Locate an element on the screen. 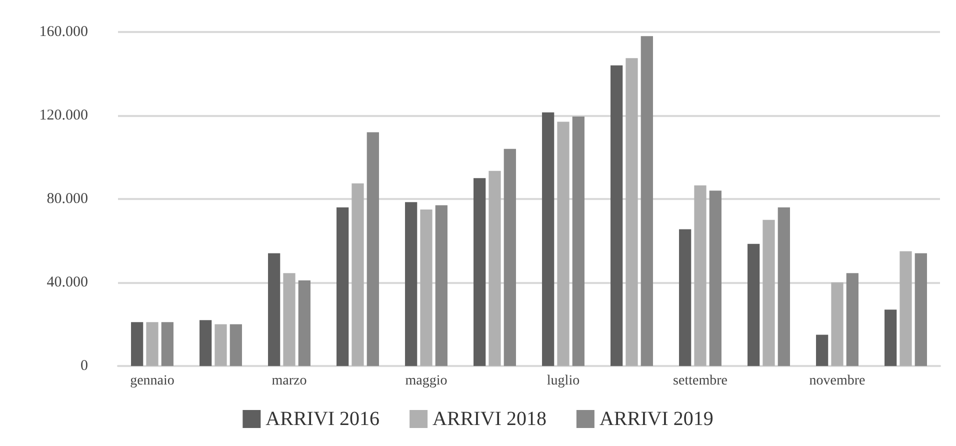 This screenshot has height=446, width=956. x-tick-label: marzo is located at coordinates (289, 381).